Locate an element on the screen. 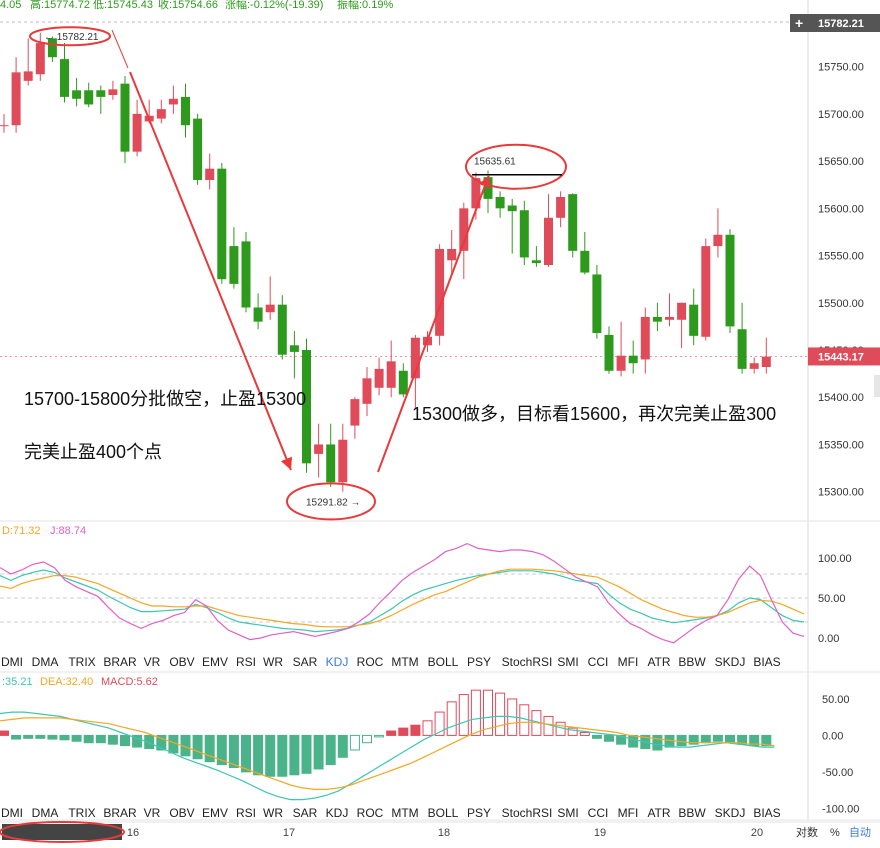 The width and height of the screenshot is (880, 848). kdj-tab-bias: BIAS is located at coordinates (766, 662).